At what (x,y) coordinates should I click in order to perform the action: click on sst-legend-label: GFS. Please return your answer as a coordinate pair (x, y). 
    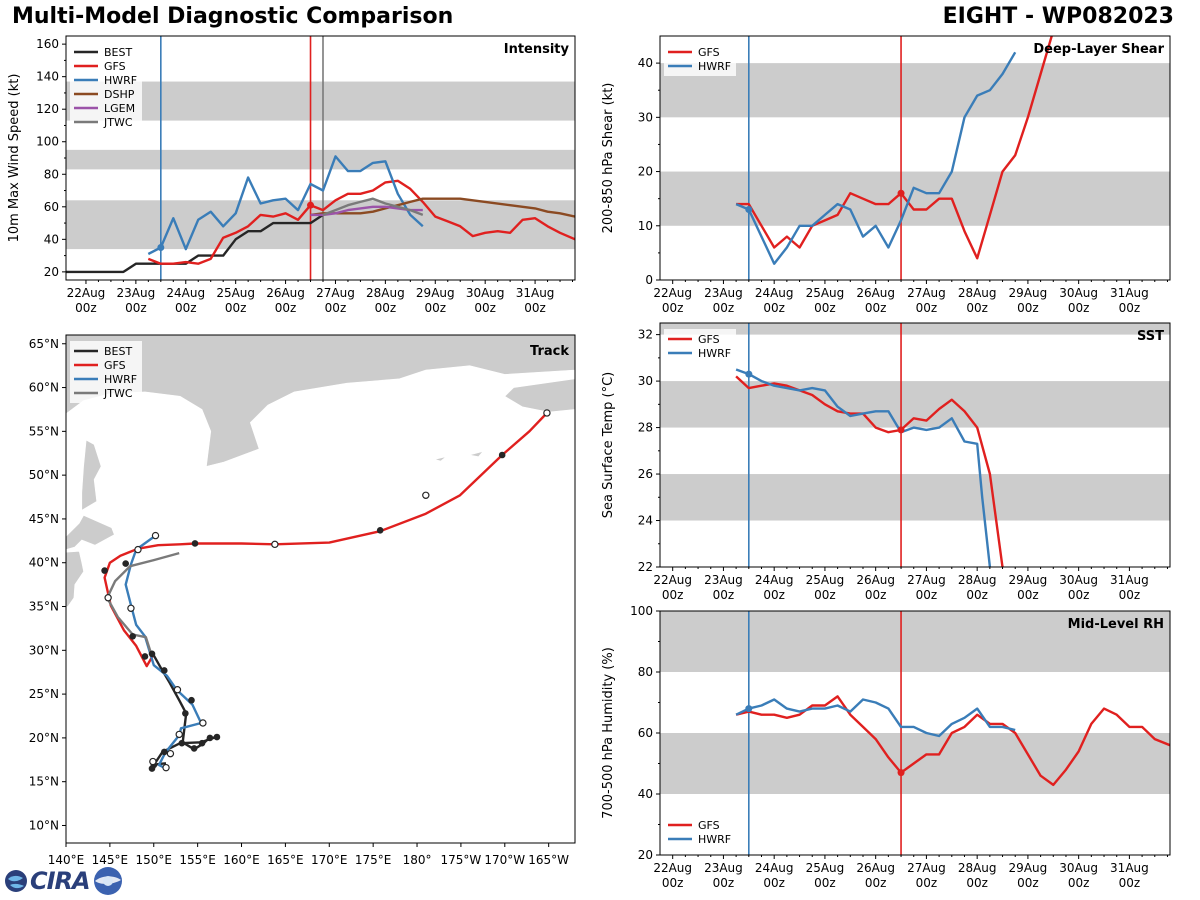
    Looking at the image, I should click on (709, 339).